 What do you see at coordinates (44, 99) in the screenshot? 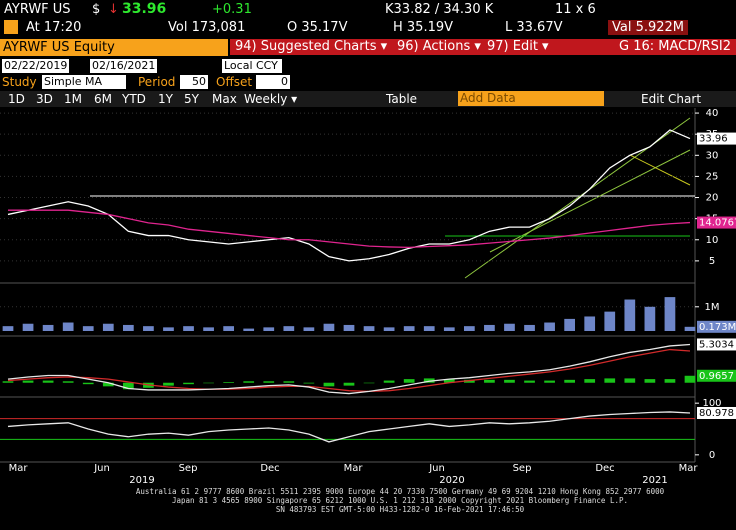
I see `range-button: 3D` at bounding box center [44, 99].